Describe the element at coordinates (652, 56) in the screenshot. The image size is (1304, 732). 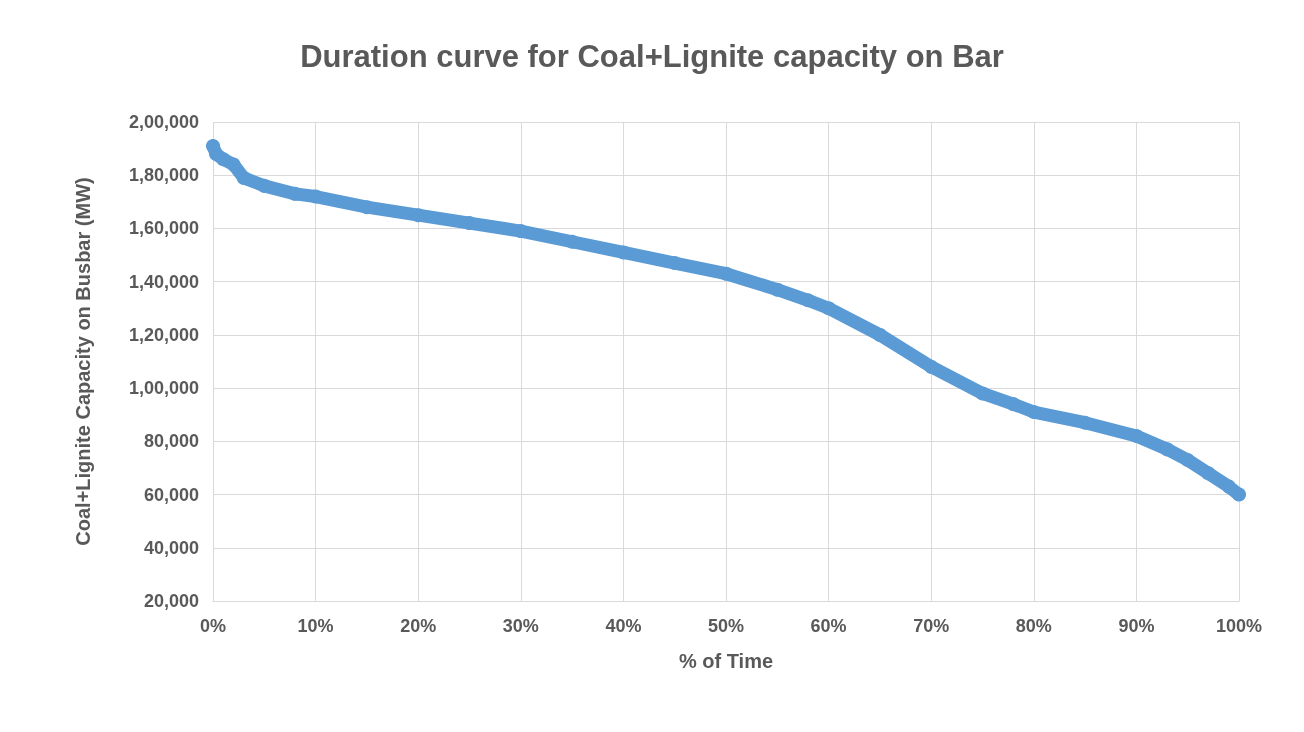
I see `chart-title: Duration curve for Coal+Lignite capacity on Bar` at that location.